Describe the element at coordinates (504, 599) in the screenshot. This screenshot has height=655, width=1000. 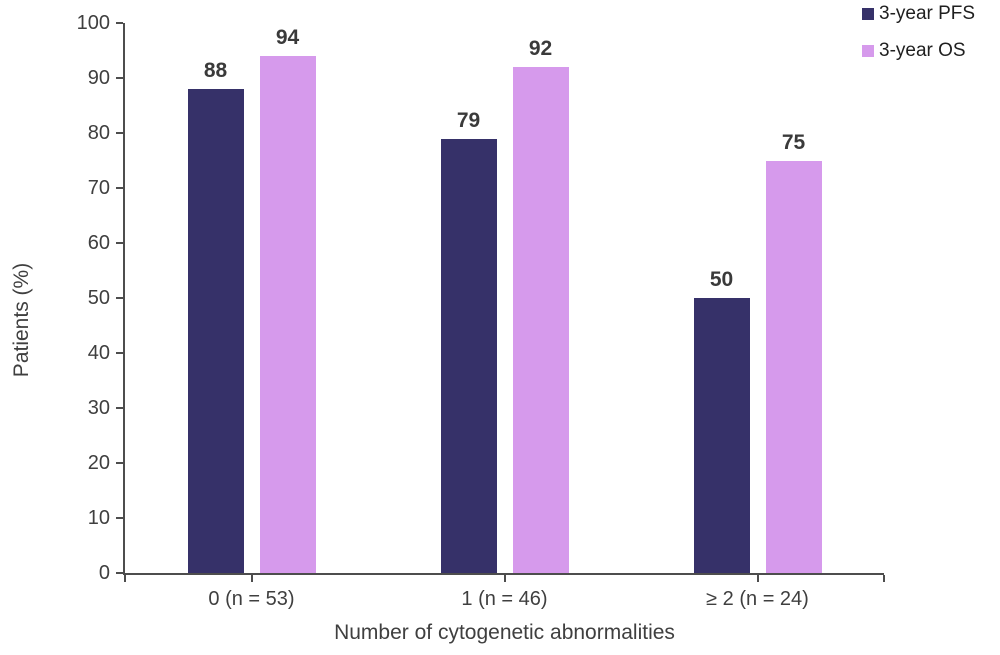
I see `x-category-label: 1 (n = 46)` at that location.